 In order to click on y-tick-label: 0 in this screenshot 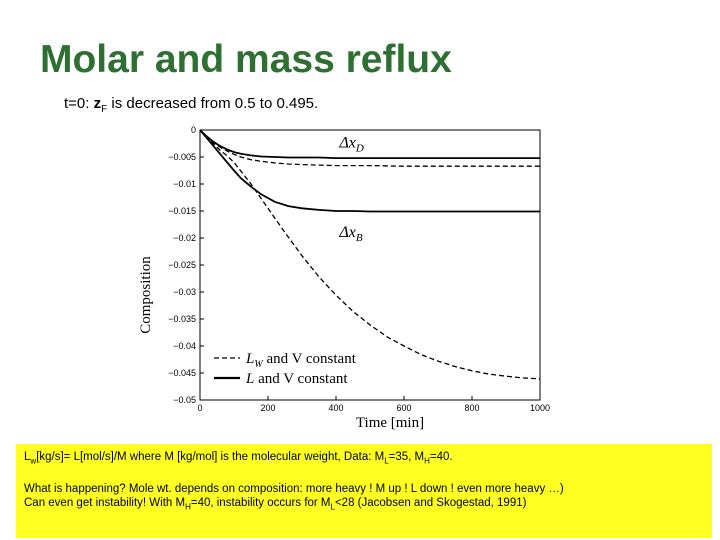, I will do `click(193, 130)`.